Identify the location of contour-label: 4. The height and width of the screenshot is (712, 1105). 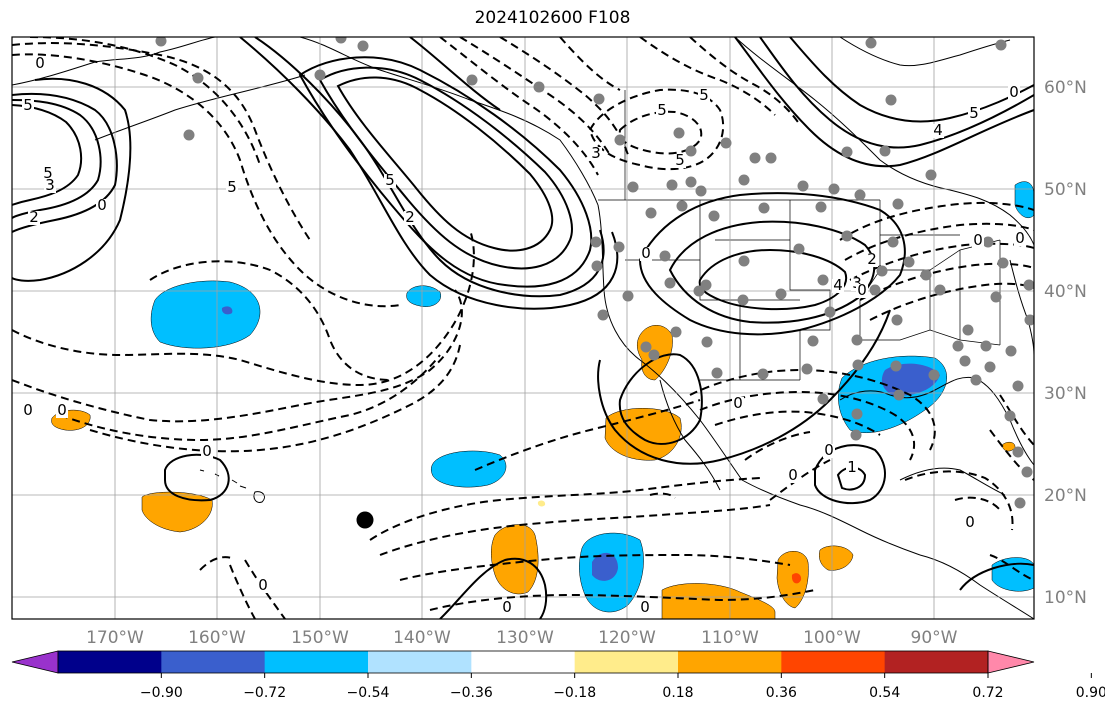
(938, 130).